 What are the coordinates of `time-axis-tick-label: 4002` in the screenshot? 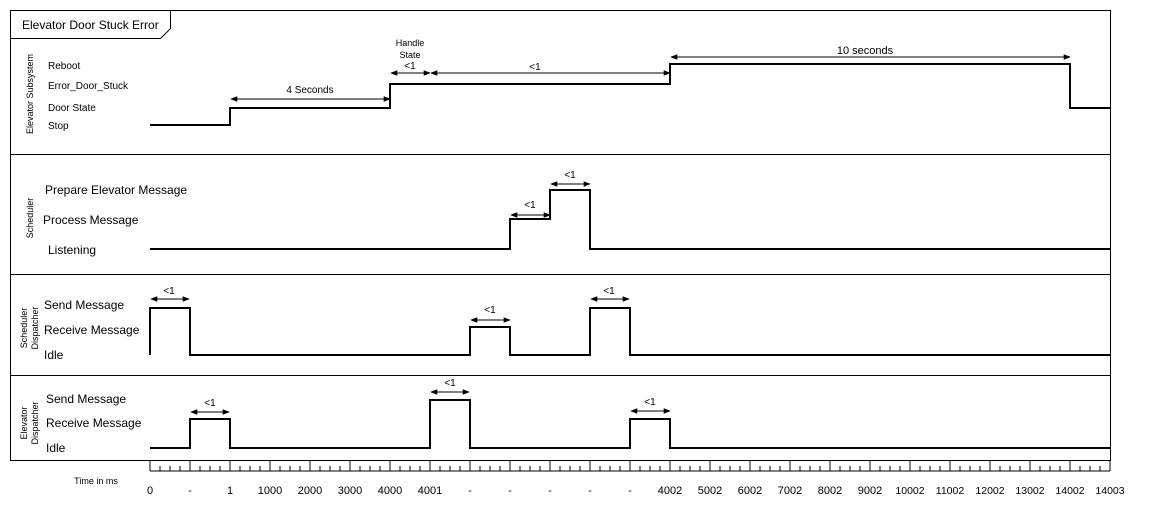 It's located at (670, 491).